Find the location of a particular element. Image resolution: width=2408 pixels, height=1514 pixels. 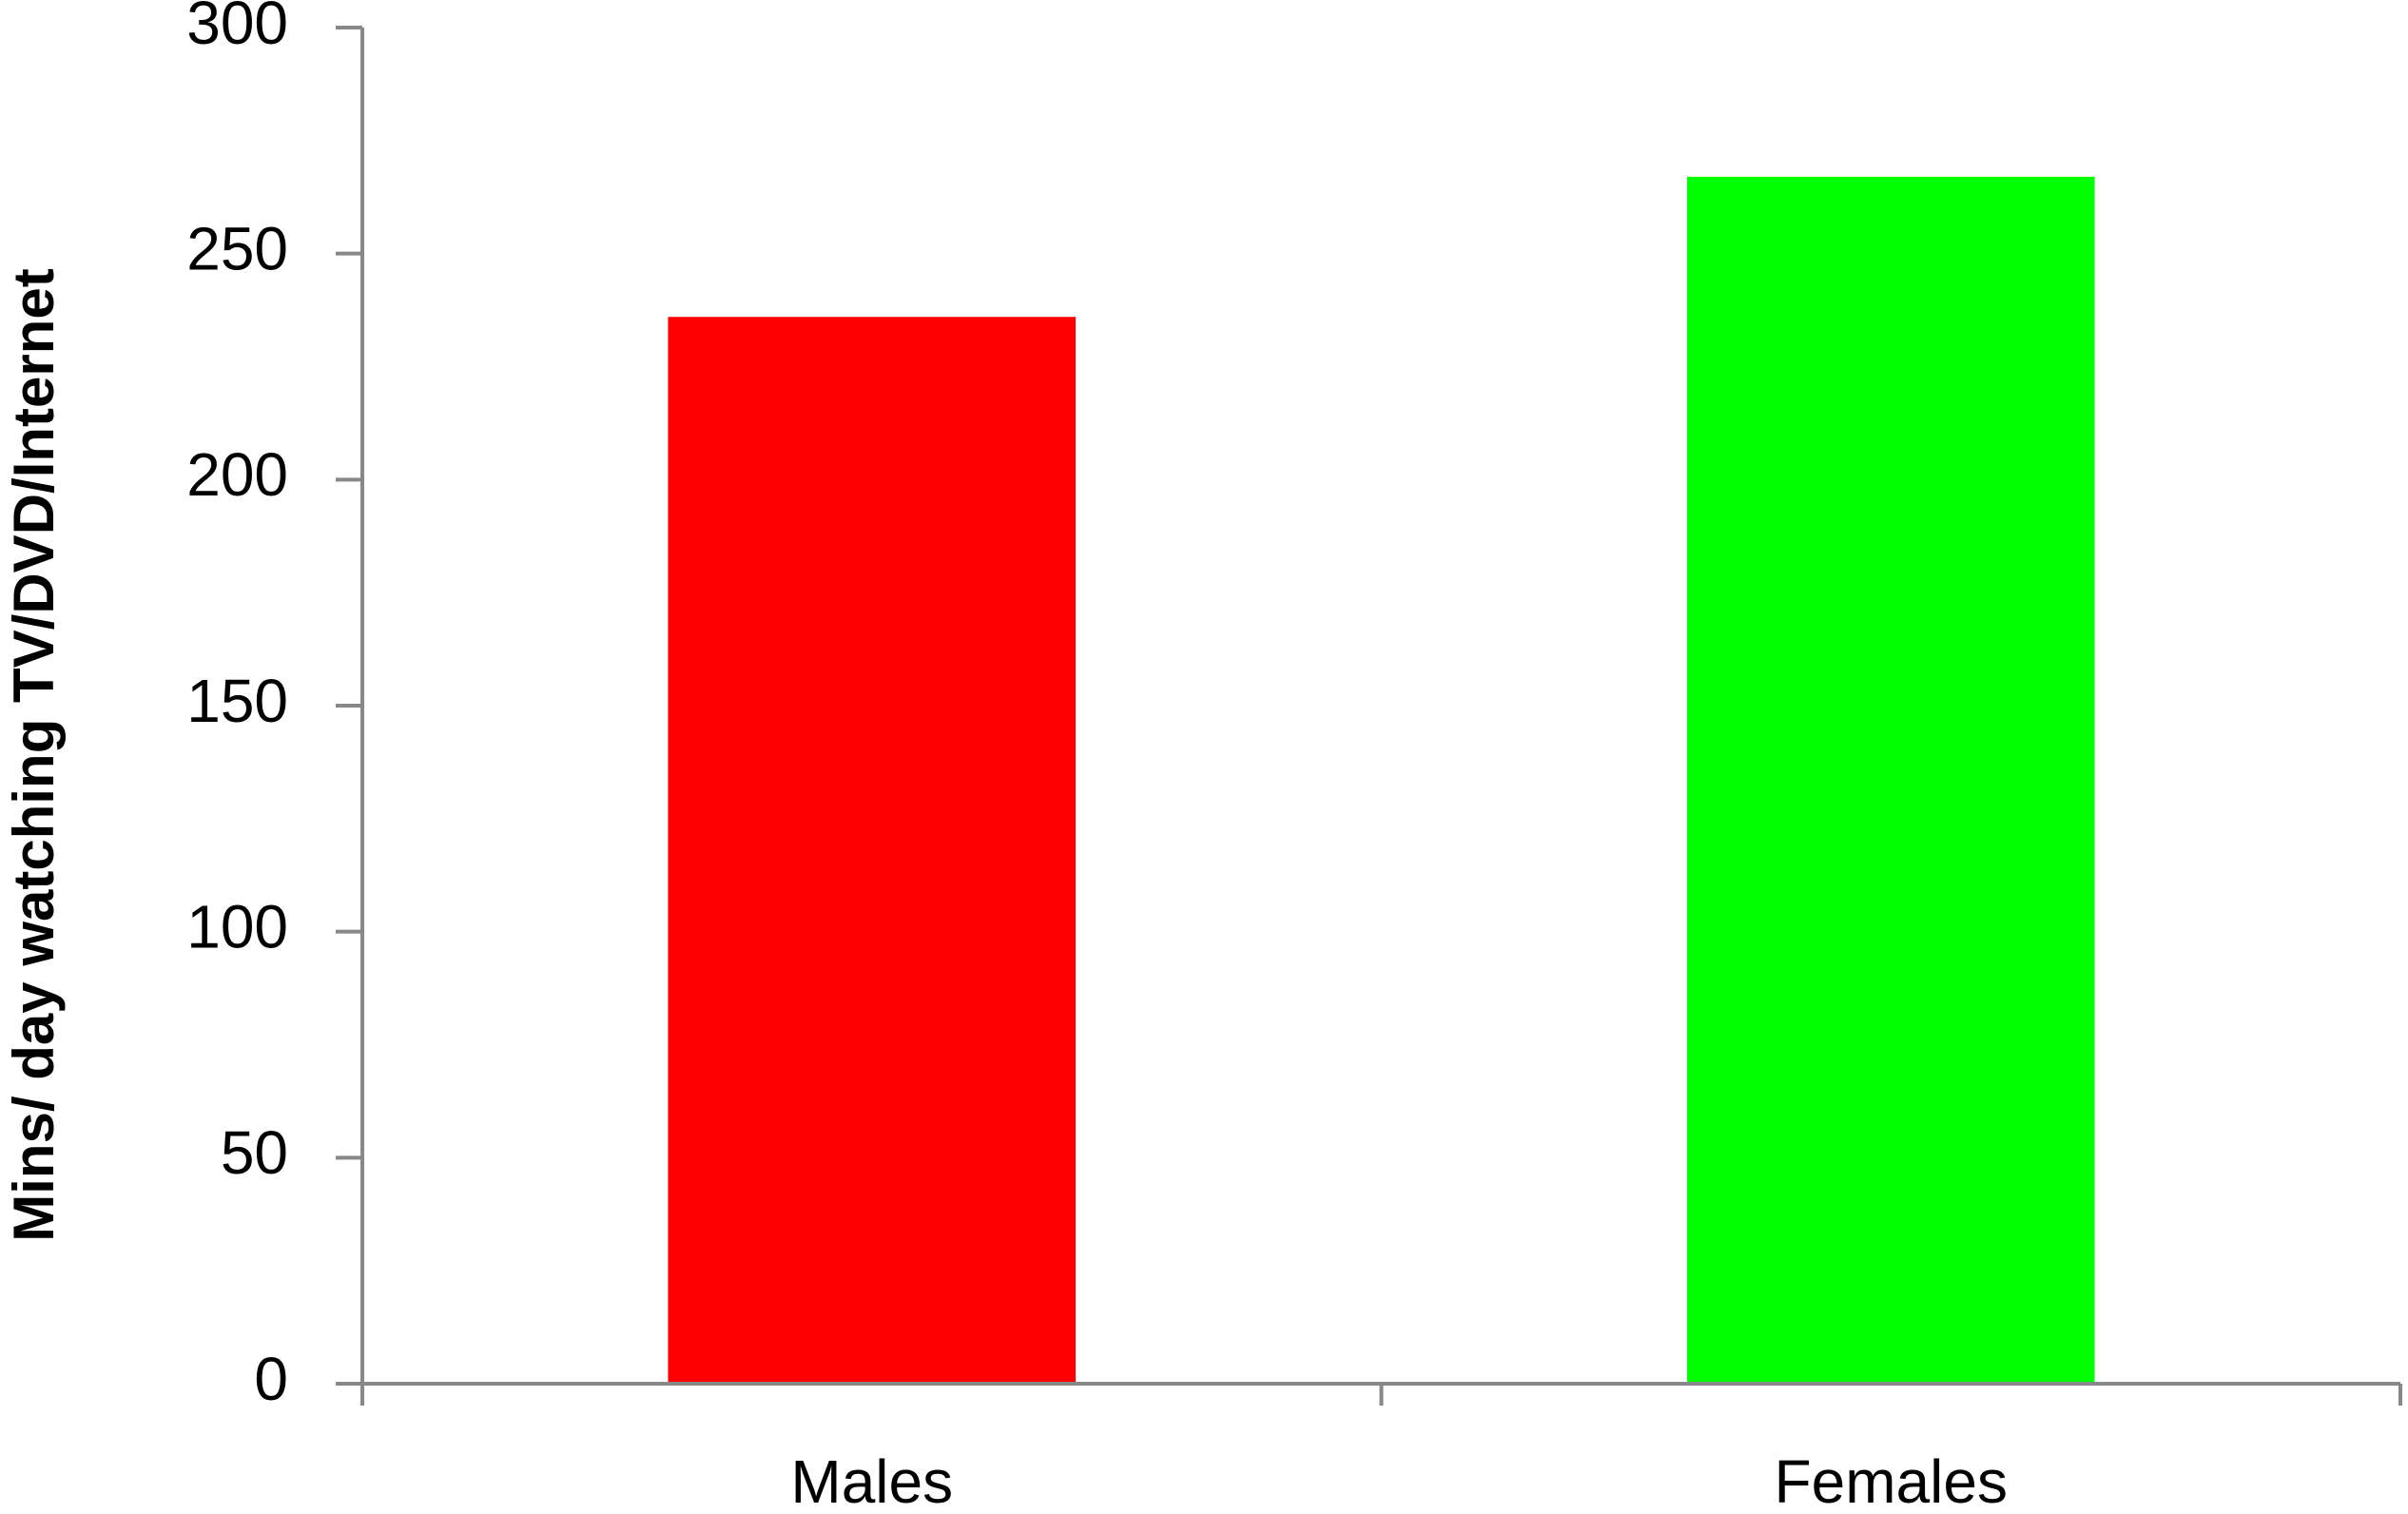

y-tick-label: 50 is located at coordinates (255, 1152).